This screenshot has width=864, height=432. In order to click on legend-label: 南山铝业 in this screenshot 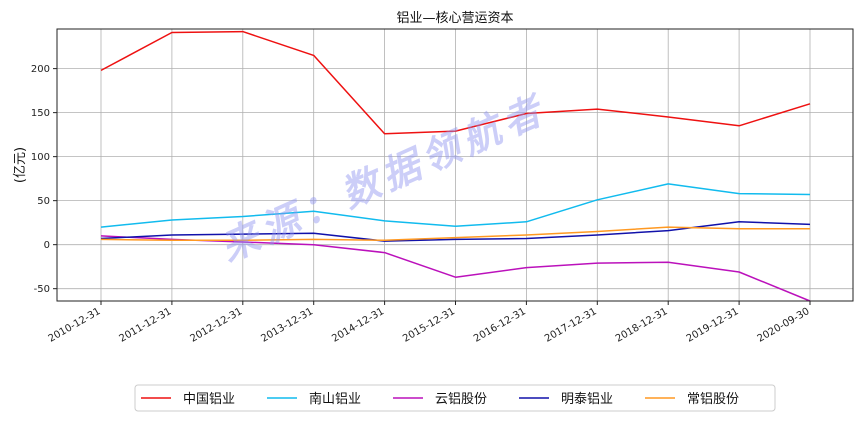, I will do `click(335, 399)`.